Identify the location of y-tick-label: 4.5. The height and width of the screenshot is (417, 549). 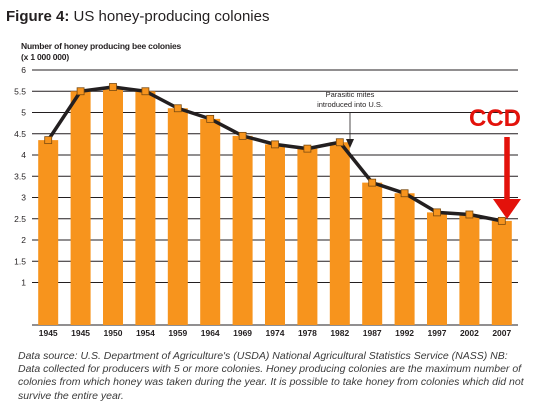
(20, 134).